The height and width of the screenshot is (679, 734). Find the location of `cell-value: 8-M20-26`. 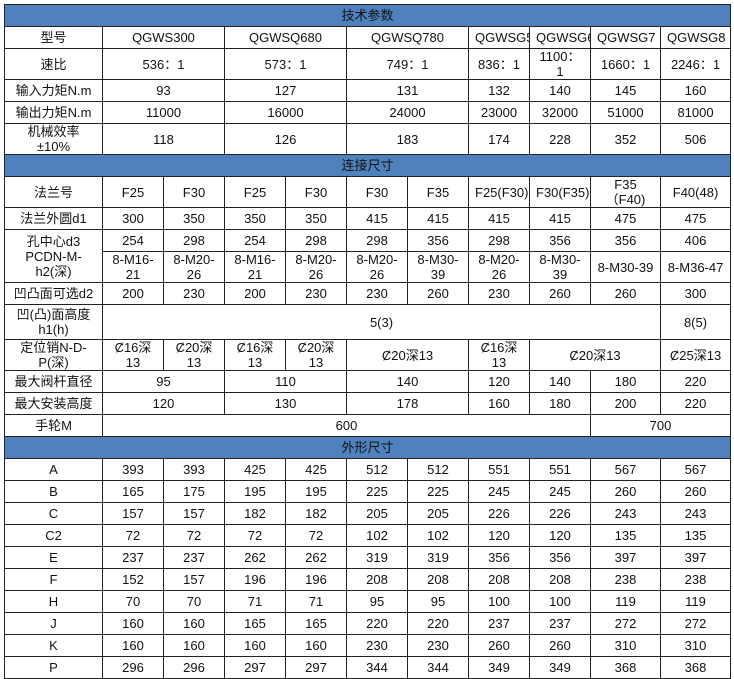

cell-value: 8-M20-26 is located at coordinates (316, 267).